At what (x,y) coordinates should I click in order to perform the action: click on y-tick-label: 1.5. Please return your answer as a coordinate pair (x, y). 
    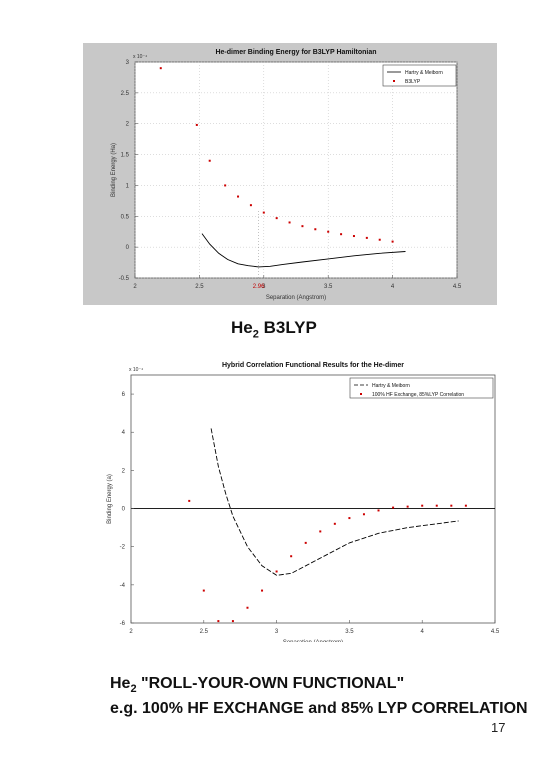
    Looking at the image, I should click on (125, 156).